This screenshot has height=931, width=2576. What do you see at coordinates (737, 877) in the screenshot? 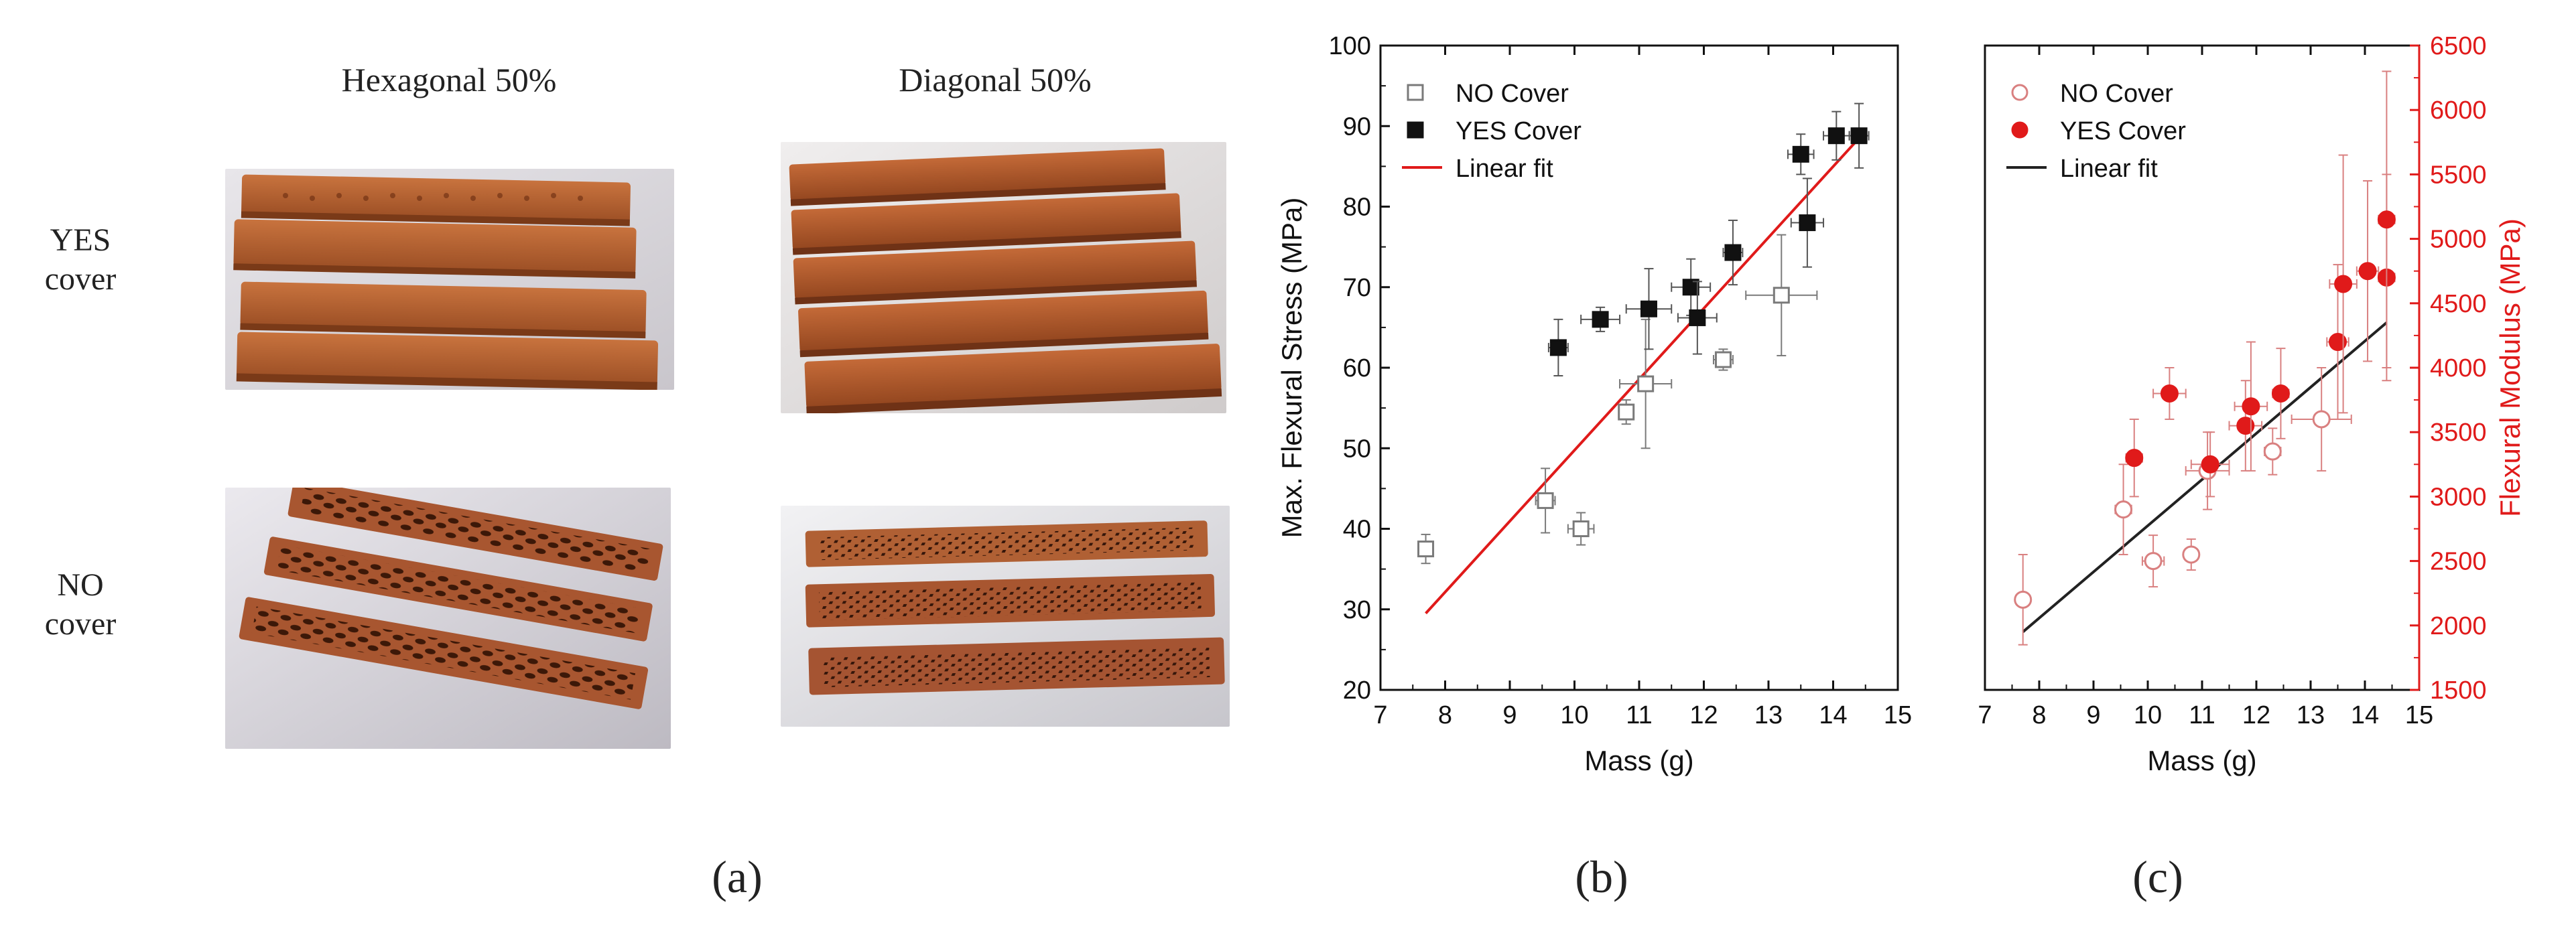
I see `caption-a: (a)` at bounding box center [737, 877].